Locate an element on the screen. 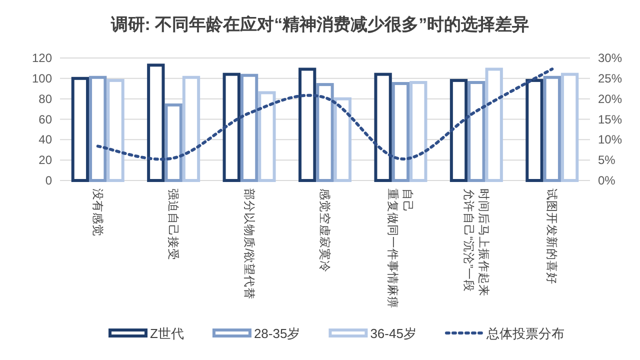 Image resolution: width=640 pixels, height=360 pixels. y-tick-label: 20 is located at coordinates (45, 160).